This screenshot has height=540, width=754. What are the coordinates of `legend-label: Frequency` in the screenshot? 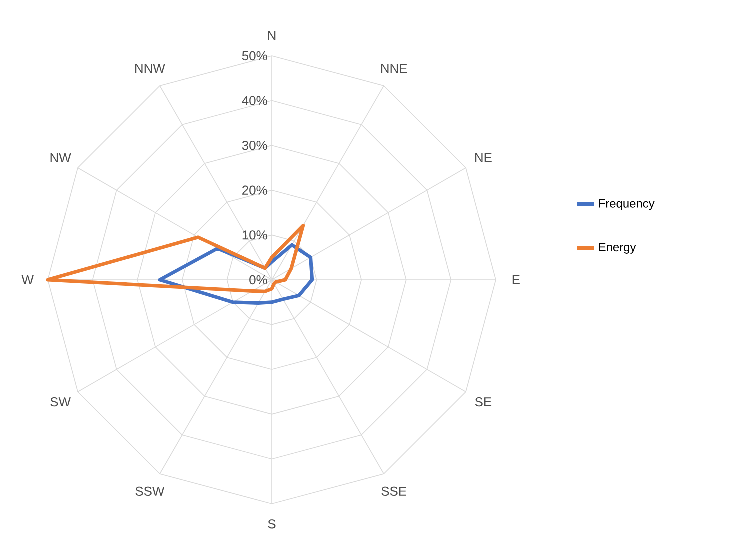 It's located at (627, 205).